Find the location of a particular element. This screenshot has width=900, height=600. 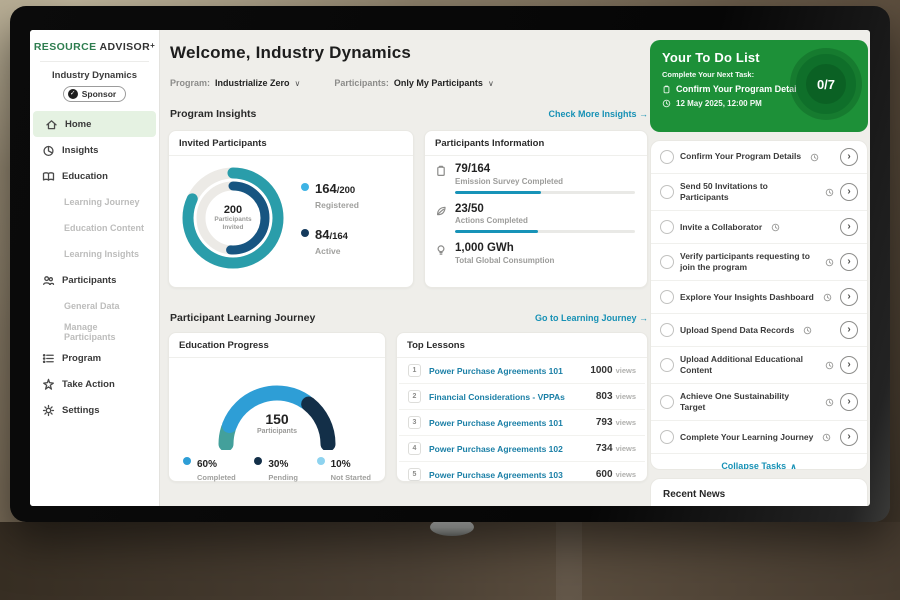

program-insights-title: Program Insights is located at coordinates (213, 114).